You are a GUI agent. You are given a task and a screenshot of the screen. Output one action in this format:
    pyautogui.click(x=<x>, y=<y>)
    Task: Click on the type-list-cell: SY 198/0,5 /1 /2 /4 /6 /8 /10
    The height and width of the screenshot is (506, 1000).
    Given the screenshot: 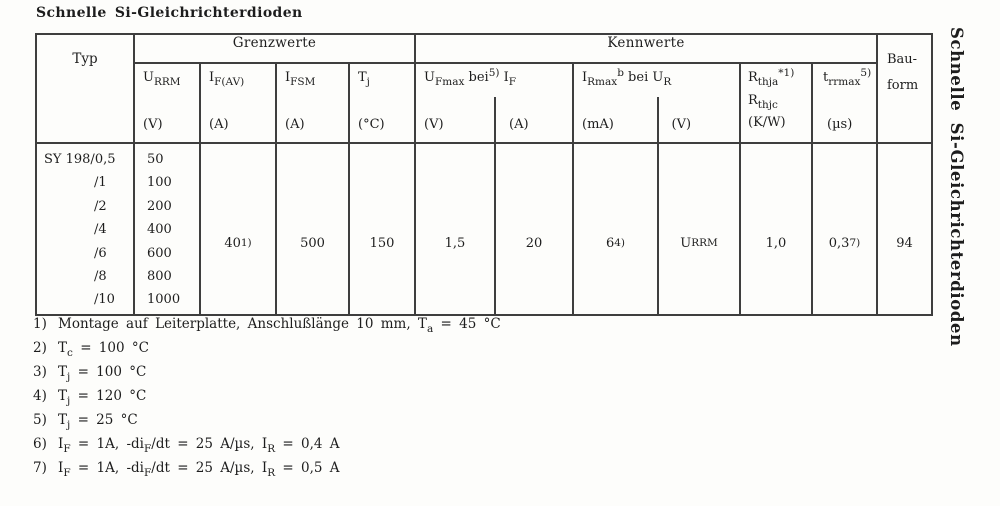 What is the action you would take?
    pyautogui.click(x=85, y=229)
    